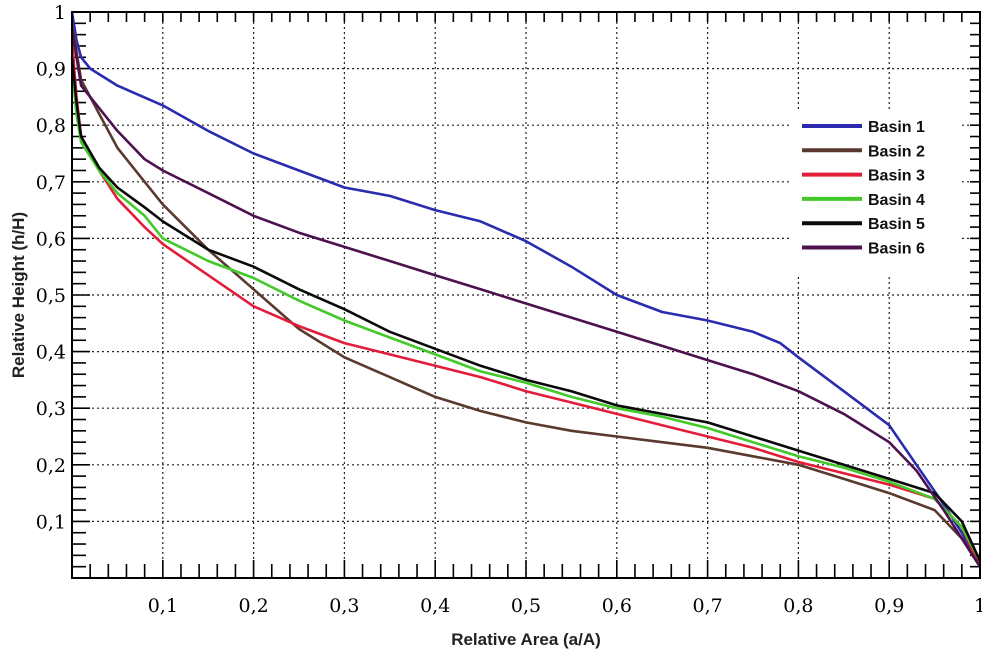 Image resolution: width=982 pixels, height=653 pixels. Describe the element at coordinates (18, 295) in the screenshot. I see `y-axis-title: Relative Height (h/H)` at that location.